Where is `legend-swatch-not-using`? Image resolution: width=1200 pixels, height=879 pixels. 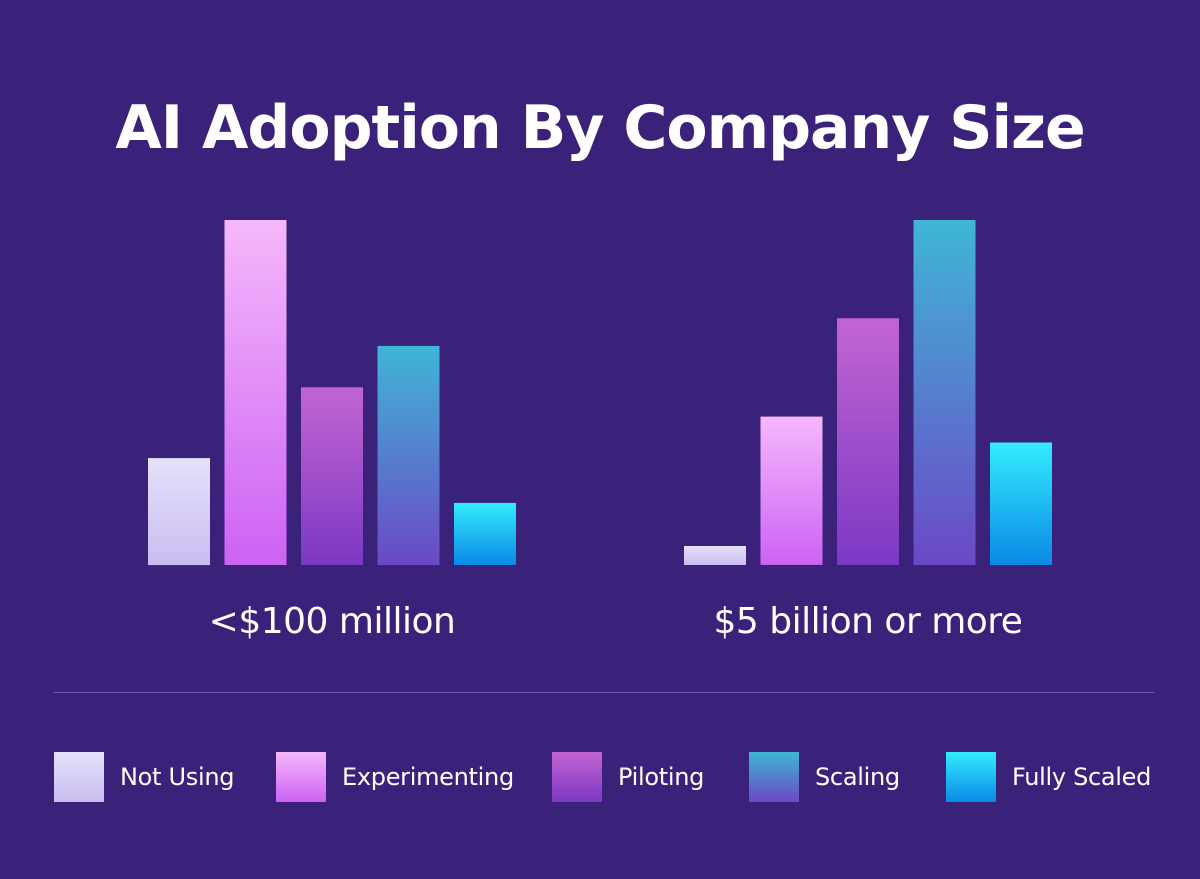
legend-swatch-not-using is located at coordinates (79, 777).